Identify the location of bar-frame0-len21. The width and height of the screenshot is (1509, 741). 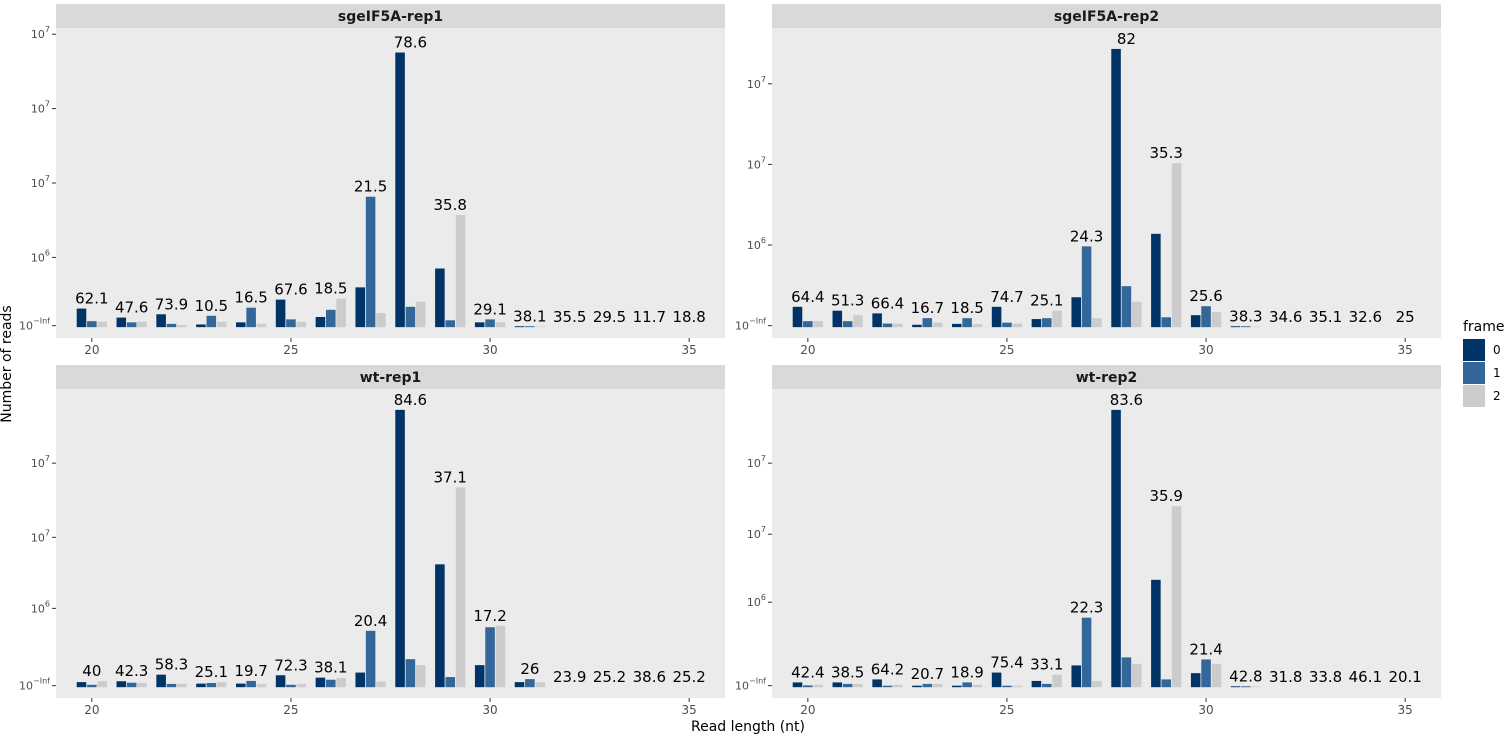
(837, 319).